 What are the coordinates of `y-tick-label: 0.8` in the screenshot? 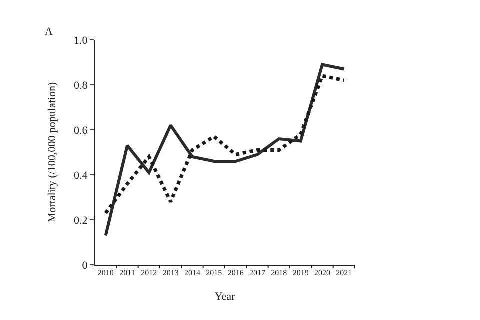 It's located at (81, 86).